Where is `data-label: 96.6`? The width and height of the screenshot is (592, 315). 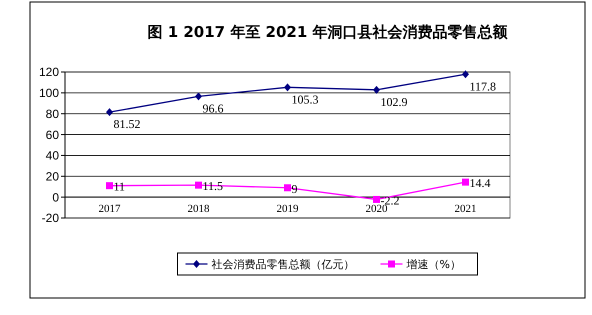 data-label: 96.6 is located at coordinates (213, 108).